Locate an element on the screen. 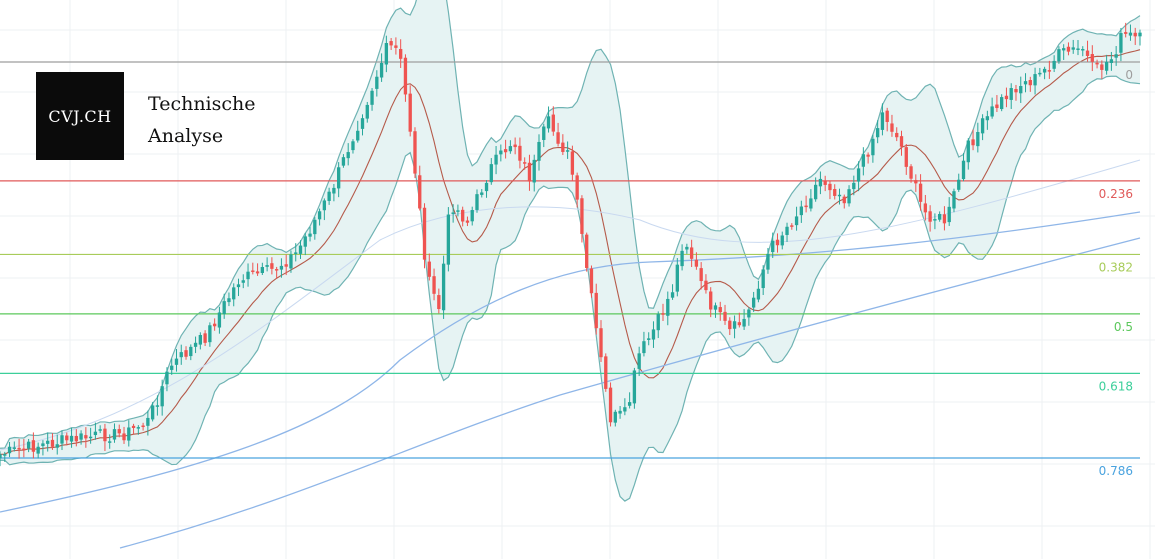  fib-label-4: 0.618 is located at coordinates (1116, 386).